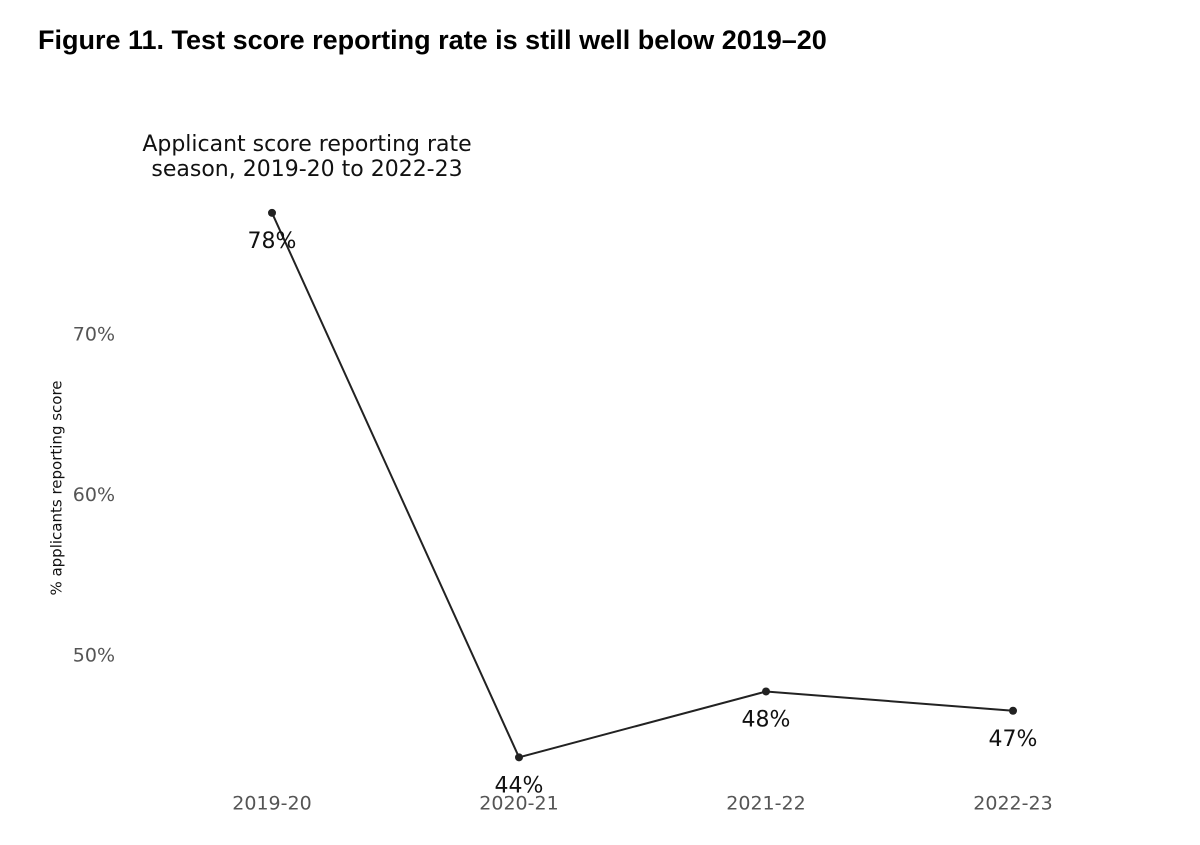 The height and width of the screenshot is (845, 1200). I want to click on x-tick-label: 2020-21, so click(518, 804).